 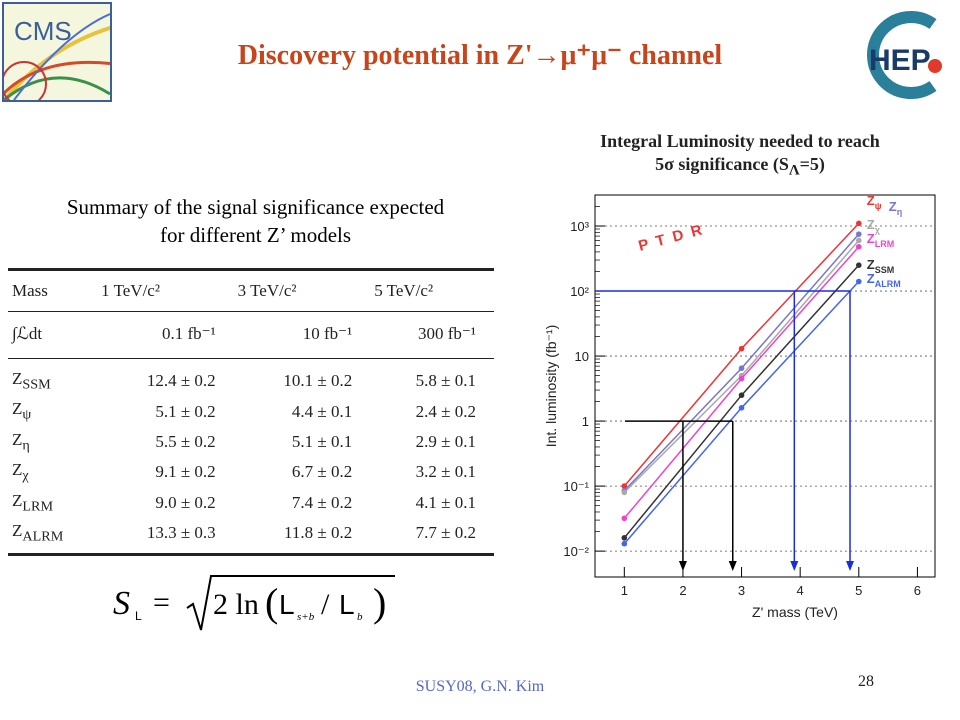 What do you see at coordinates (251, 378) in the screenshot?
I see `table-row: ZSSM 12.4 ± 0.2 10.1 ± 0.2 5.8 ± 0.1` at bounding box center [251, 378].